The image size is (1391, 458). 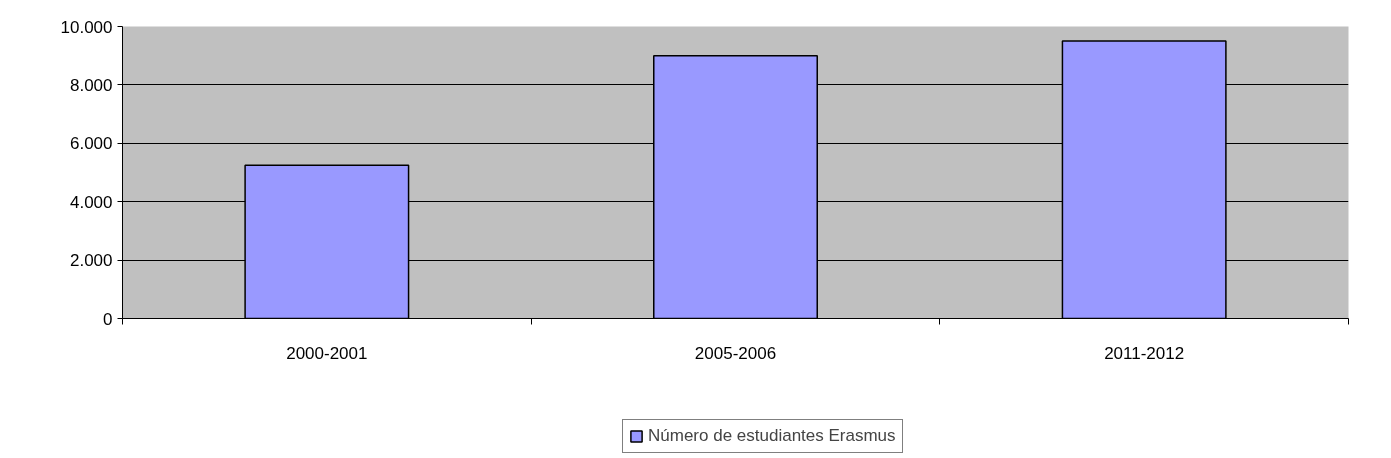 What do you see at coordinates (327, 353) in the screenshot?
I see `x-tick-label: 2000-2001` at bounding box center [327, 353].